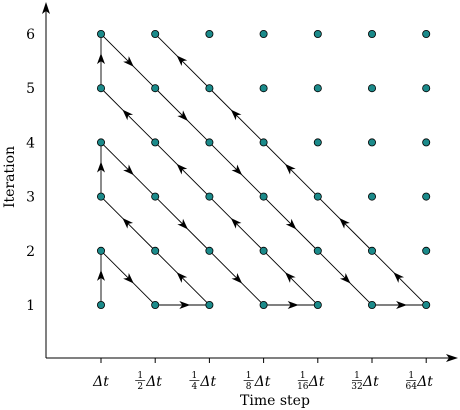 Image resolution: width=460 pixels, height=410 pixels. What do you see at coordinates (148, 375) in the screenshot?
I see `x-tick-label: 12 Δt` at bounding box center [148, 375].